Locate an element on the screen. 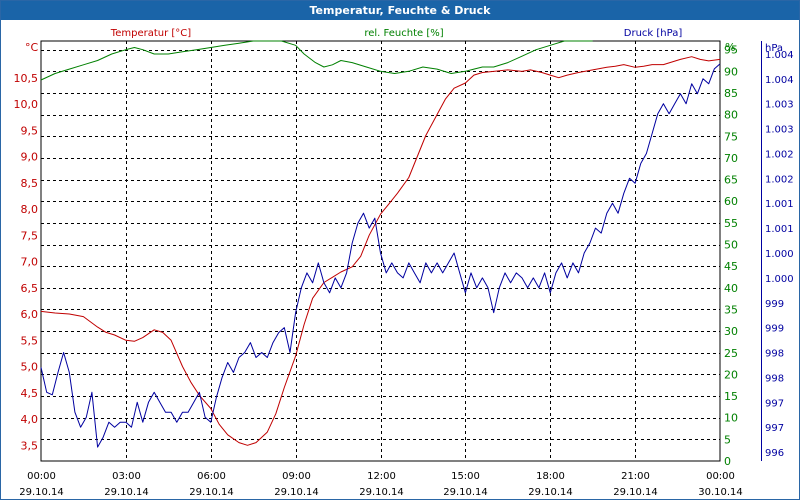  temp-tick-label: 10,5 is located at coordinates (26, 78).